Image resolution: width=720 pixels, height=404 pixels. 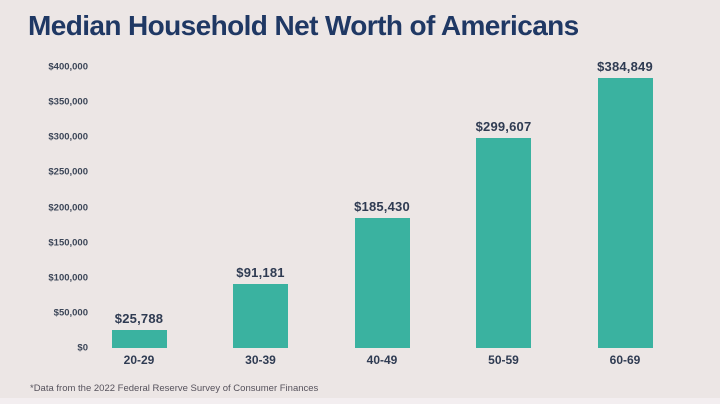 What do you see at coordinates (68, 137) in the screenshot?
I see `y-axis-tick-label: $300,000` at bounding box center [68, 137].